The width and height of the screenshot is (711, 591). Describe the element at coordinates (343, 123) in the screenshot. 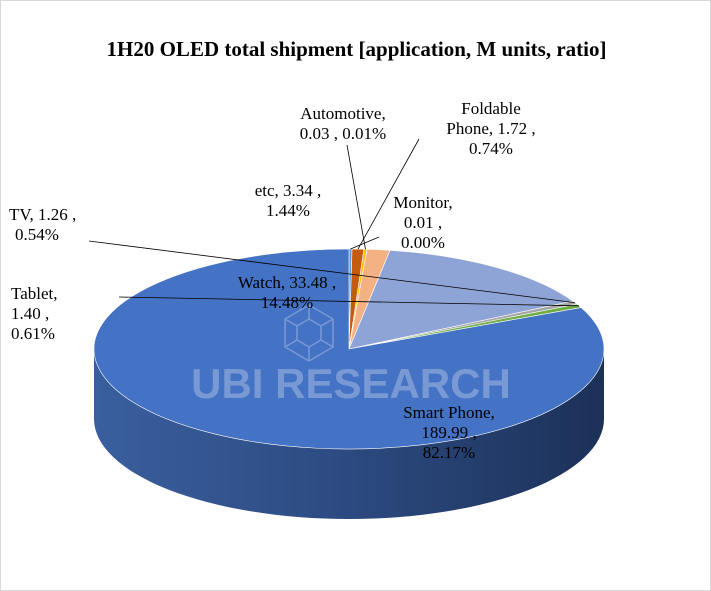

I see `label-automotive: Automotive, 0.03 , 0.01%` at that location.